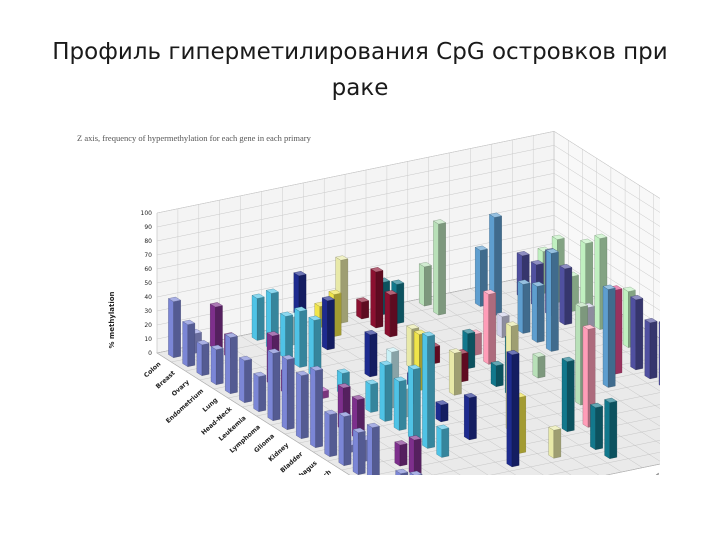 The height and width of the screenshot is (540, 720). I want to click on z-tick-label: 80, so click(148, 241).